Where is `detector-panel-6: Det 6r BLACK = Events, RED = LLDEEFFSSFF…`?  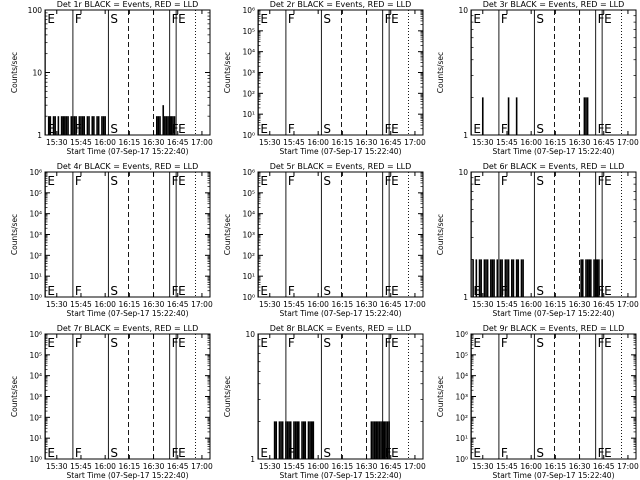 detector-panel-6: Det 6r BLACK = Events, RED = LLDEEFFSSFF… is located at coordinates (537, 240).